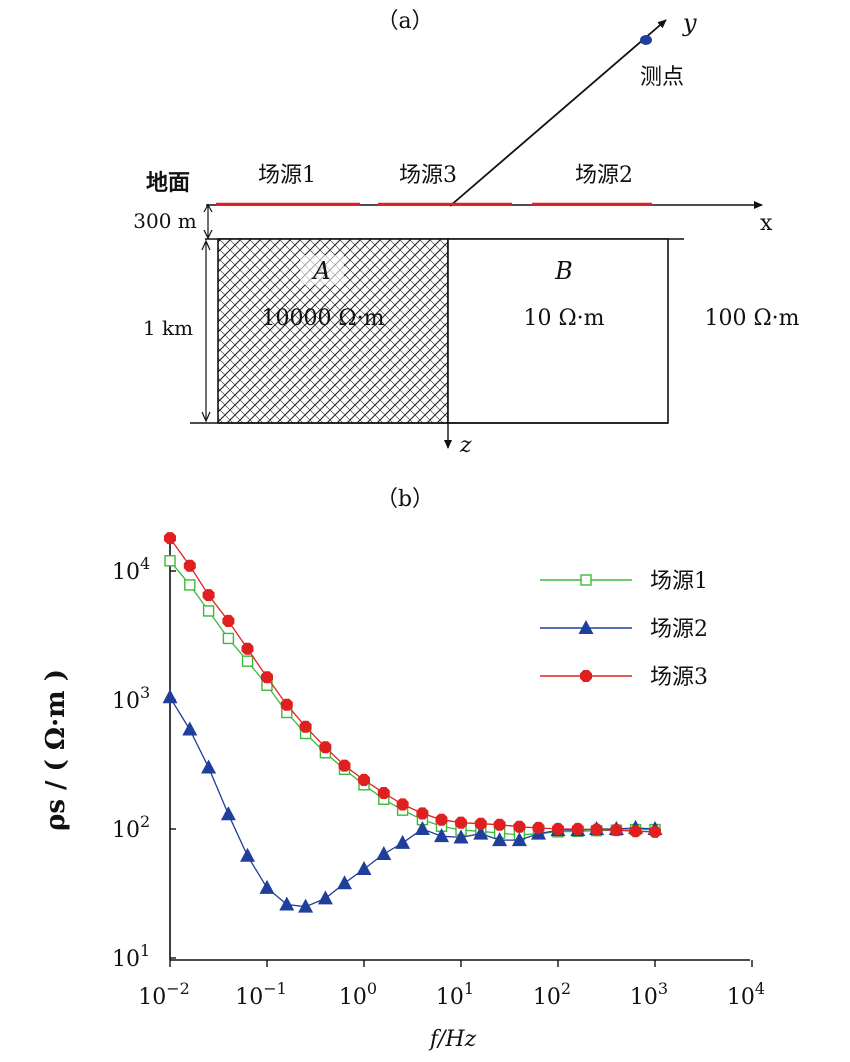 This screenshot has width=850, height=1062. Describe the element at coordinates (165, 221) in the screenshot. I see `depth-label: 300 m` at that location.